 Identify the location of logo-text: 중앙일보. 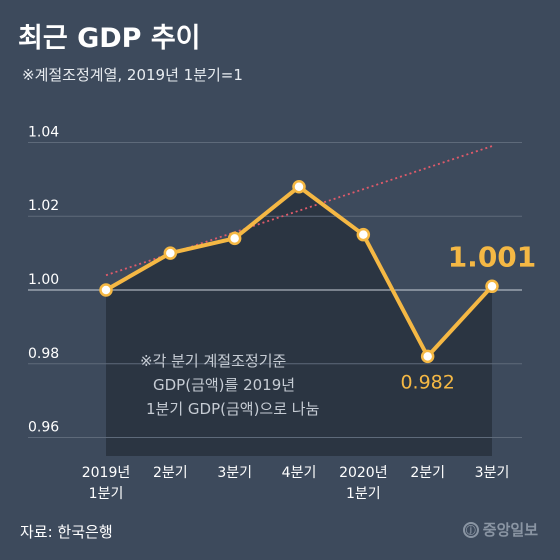
(510, 530).